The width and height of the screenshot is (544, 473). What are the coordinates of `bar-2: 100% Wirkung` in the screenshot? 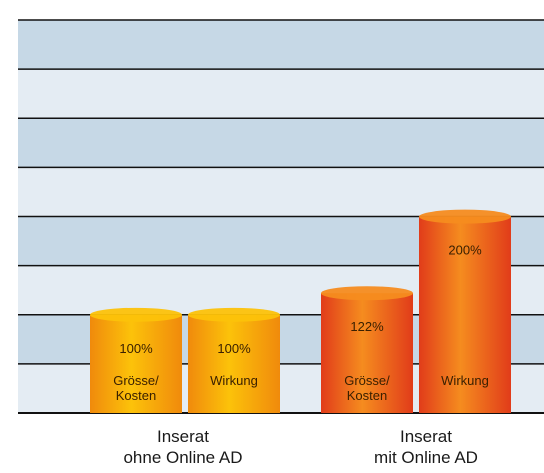 It's located at (234, 360).